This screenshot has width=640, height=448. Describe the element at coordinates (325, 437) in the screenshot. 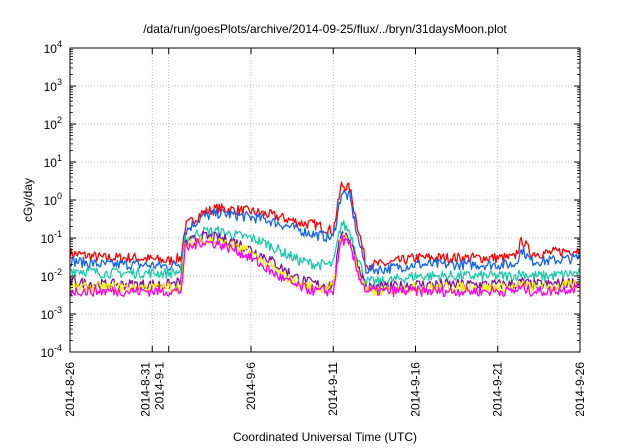

I see `x-axis-label: Coordinated Universal Time (UTC)` at that location.